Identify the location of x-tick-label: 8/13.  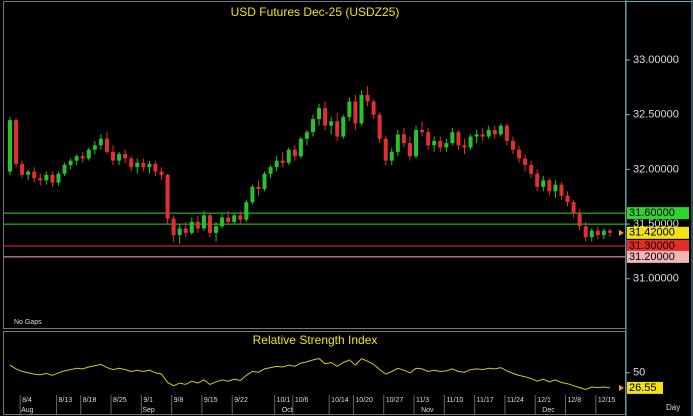
(65, 400).